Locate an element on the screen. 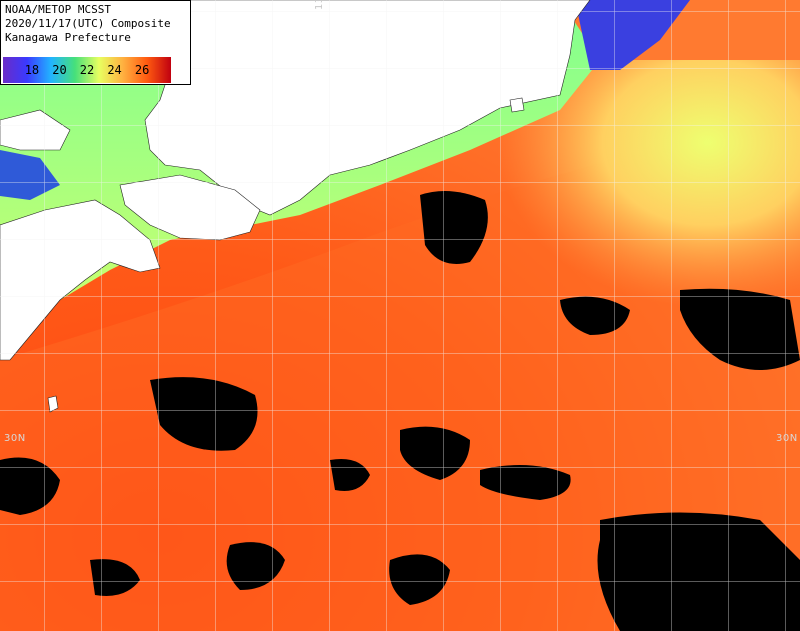 This screenshot has height=631, width=800. lat-label-right: 30N is located at coordinates (787, 438).